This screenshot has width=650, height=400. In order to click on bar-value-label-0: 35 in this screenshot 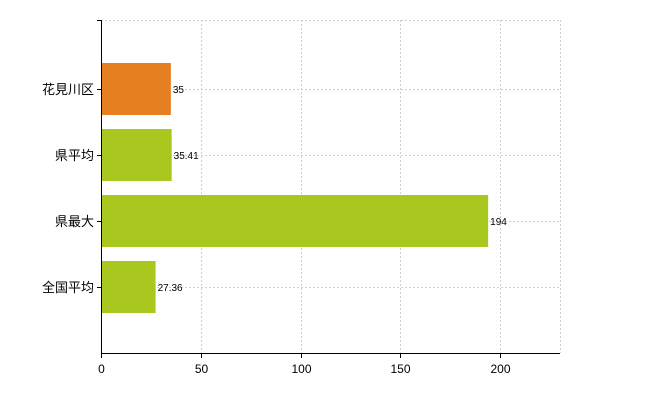, I will do `click(179, 90)`.